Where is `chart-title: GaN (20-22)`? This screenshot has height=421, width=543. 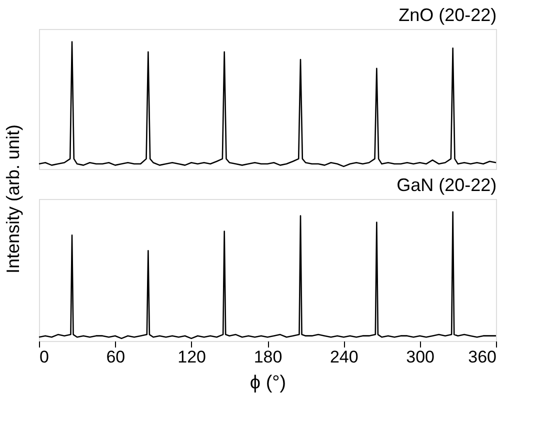
chart-title: GaN (20-22) is located at coordinates (446, 185).